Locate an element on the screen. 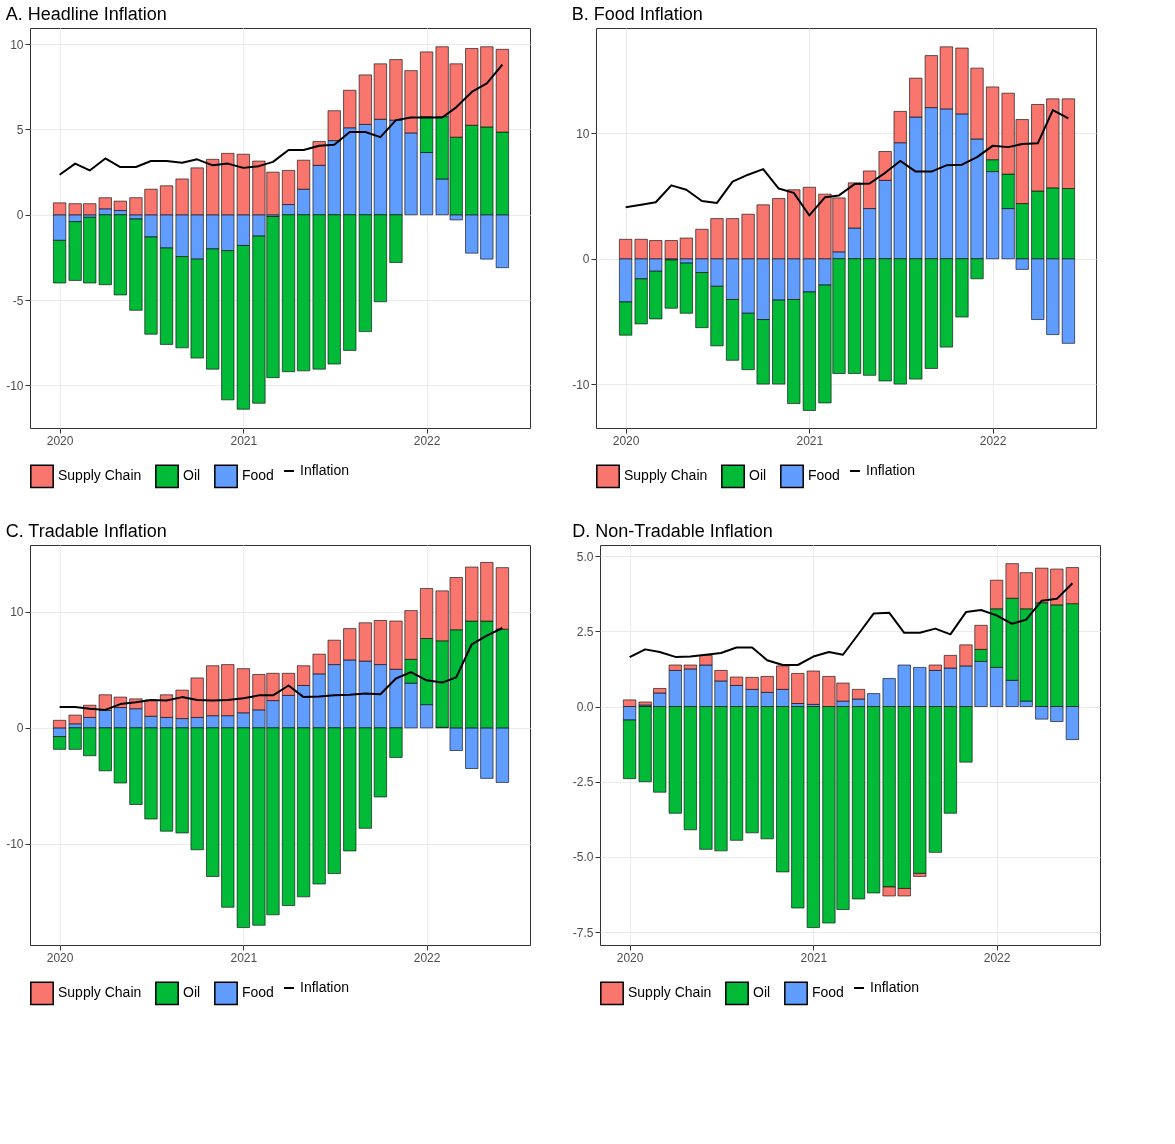 The height and width of the screenshot is (1144, 1175). chart-title: A. Headline Inflation is located at coordinates (86, 14).